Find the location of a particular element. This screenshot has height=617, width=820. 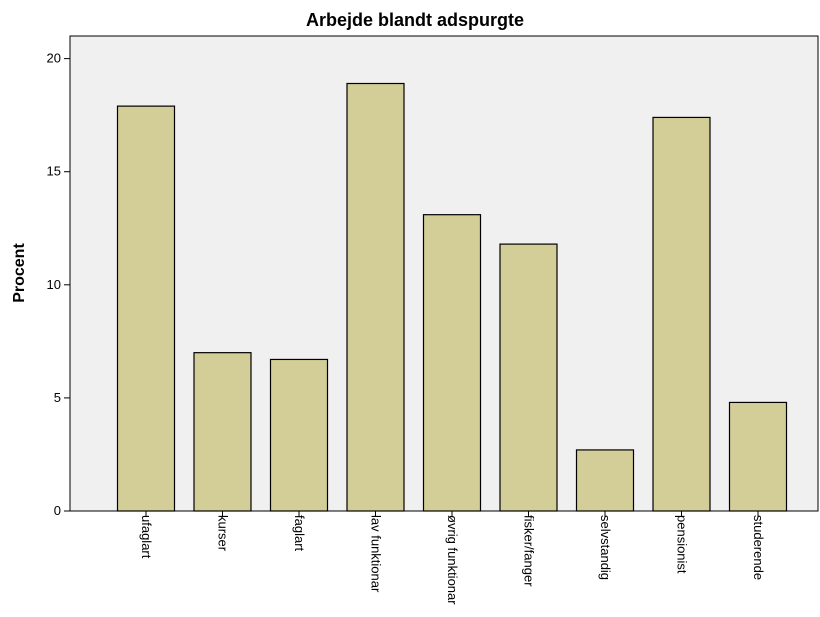

y-tick-label: 5 is located at coordinates (57, 397).